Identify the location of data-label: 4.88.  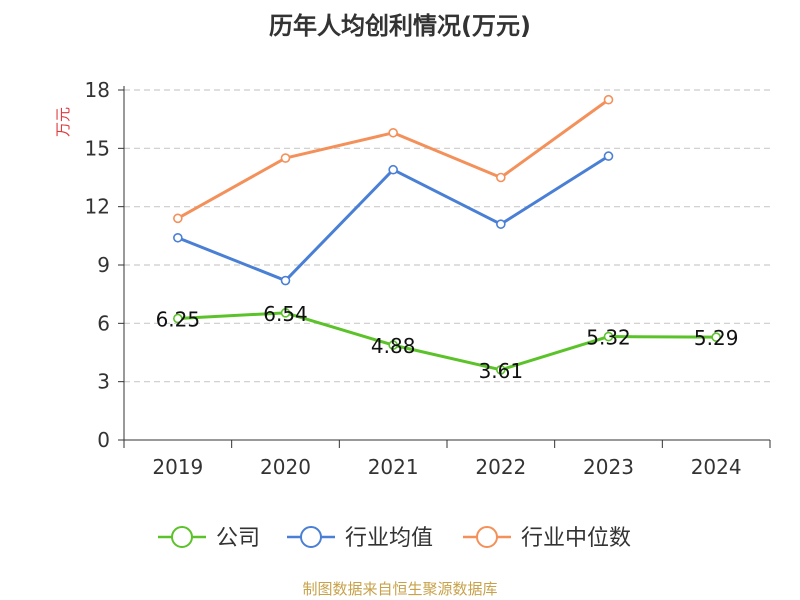
(393, 346).